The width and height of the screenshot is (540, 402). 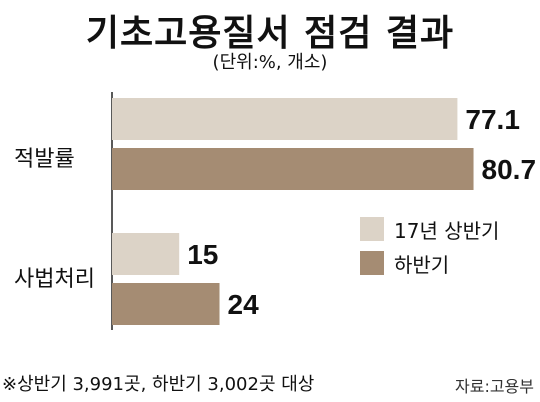 I want to click on source-credit: 자료:고용부, so click(x=494, y=386).